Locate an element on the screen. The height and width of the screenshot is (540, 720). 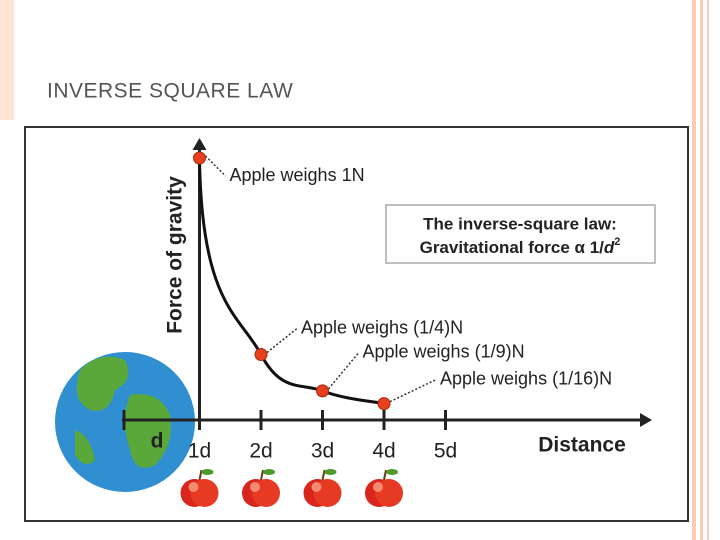
y-axis-label: Force of gravity is located at coordinates (175, 255).